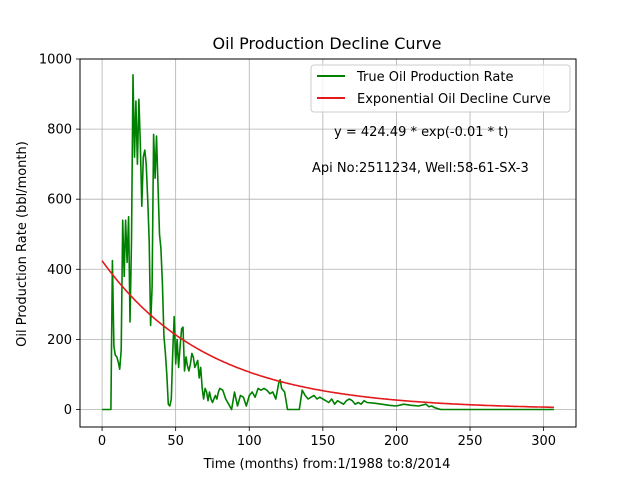 The width and height of the screenshot is (640, 480). Describe the element at coordinates (102, 441) in the screenshot. I see `x-tick-label: 0` at that location.